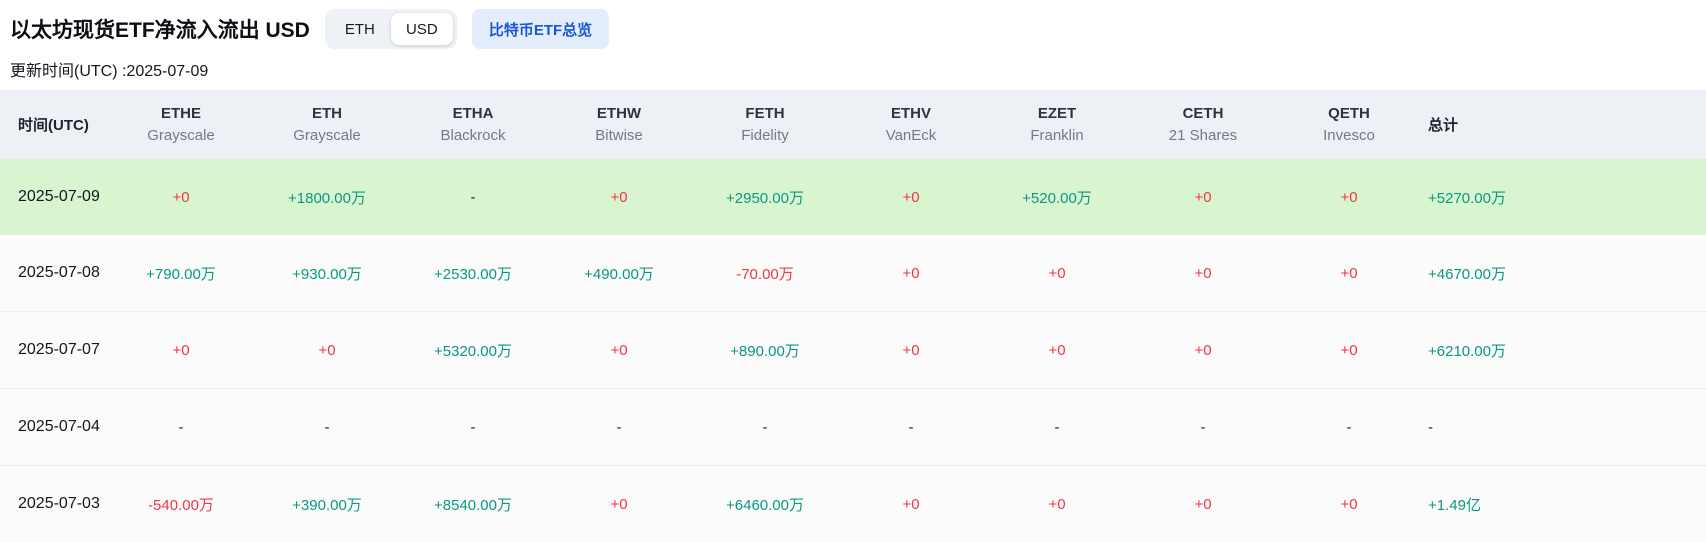 The image size is (1706, 542). What do you see at coordinates (54, 197) in the screenshot?
I see `cell-date: 2025-07-09` at bounding box center [54, 197].